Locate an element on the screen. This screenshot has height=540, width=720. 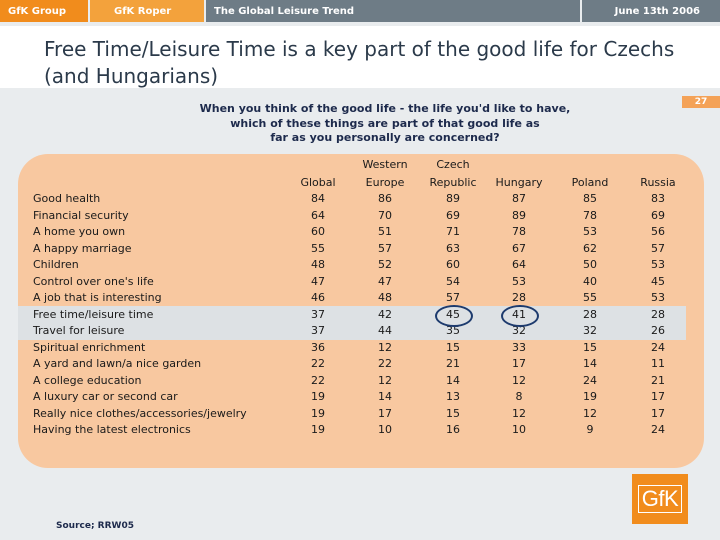
table-cell: 22 is located at coordinates (385, 363).